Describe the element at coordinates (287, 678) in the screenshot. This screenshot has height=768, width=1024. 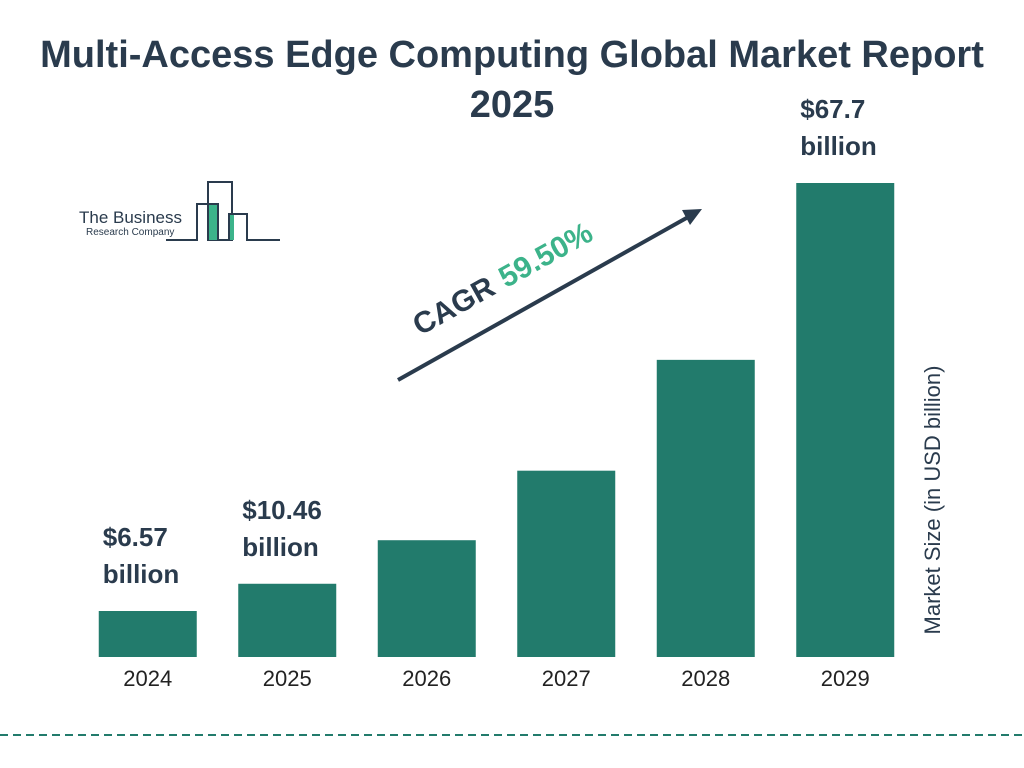
I see `x-tick-label: 2025` at that location.